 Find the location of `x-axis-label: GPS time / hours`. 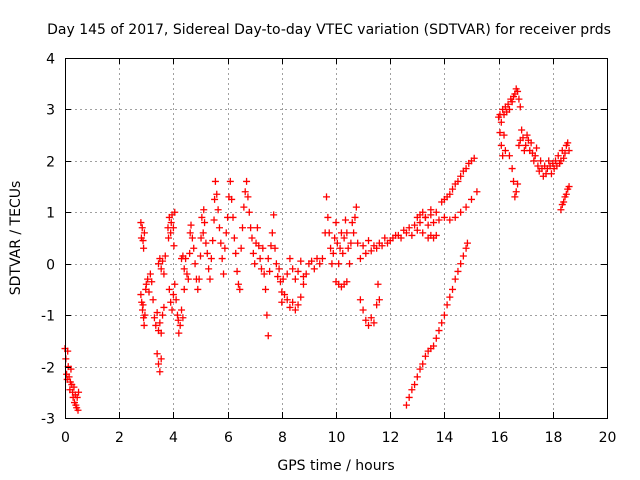

x-axis-label: GPS time / hours is located at coordinates (335, 466).